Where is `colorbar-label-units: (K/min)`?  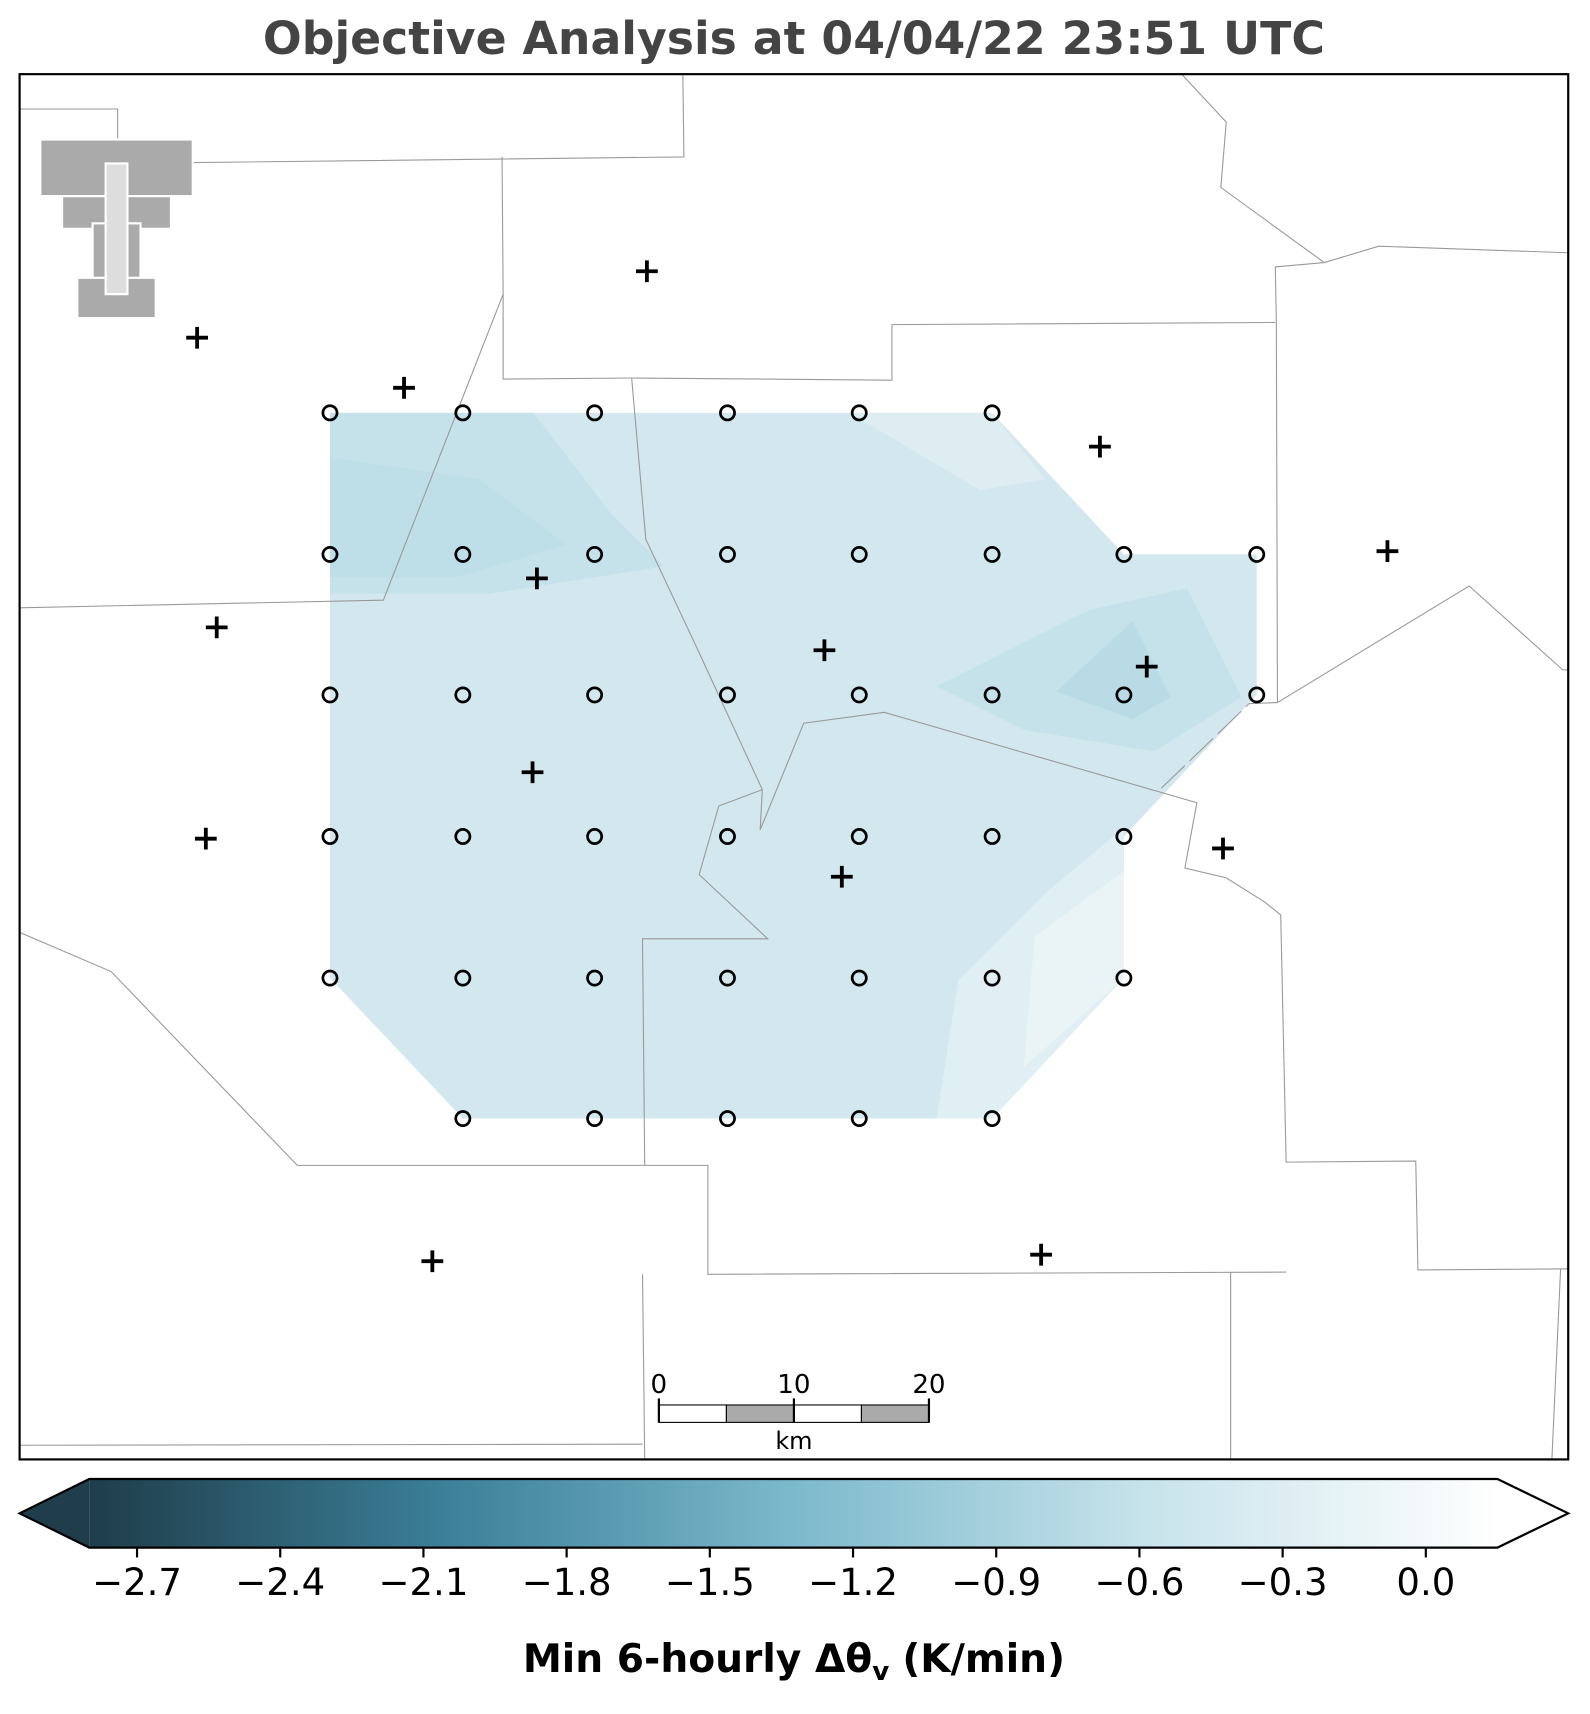
colorbar-label-units: (K/min) is located at coordinates (983, 1658).